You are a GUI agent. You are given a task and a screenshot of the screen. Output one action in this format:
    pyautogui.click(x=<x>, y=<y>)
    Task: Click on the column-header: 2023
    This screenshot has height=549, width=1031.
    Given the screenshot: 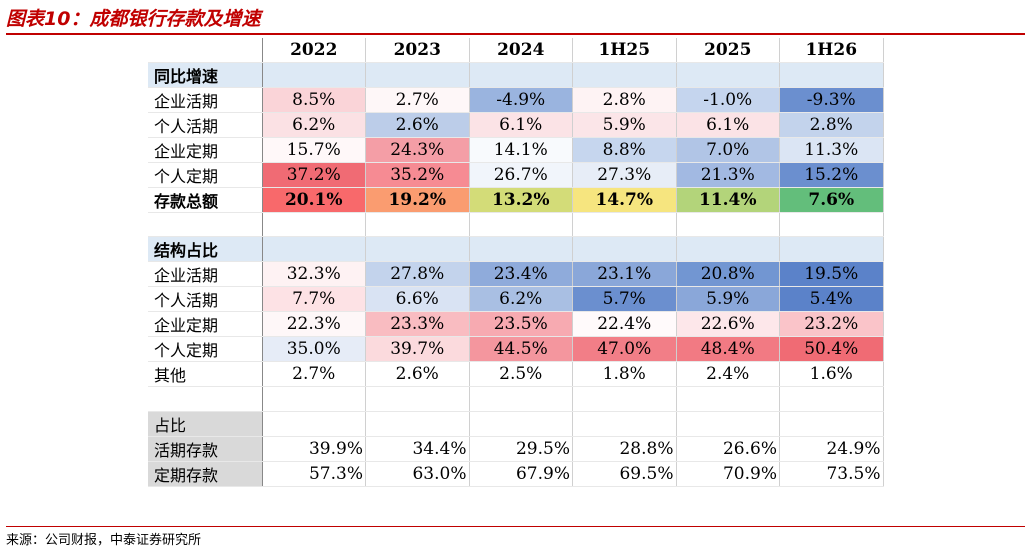 What is the action you would take?
    pyautogui.click(x=417, y=50)
    